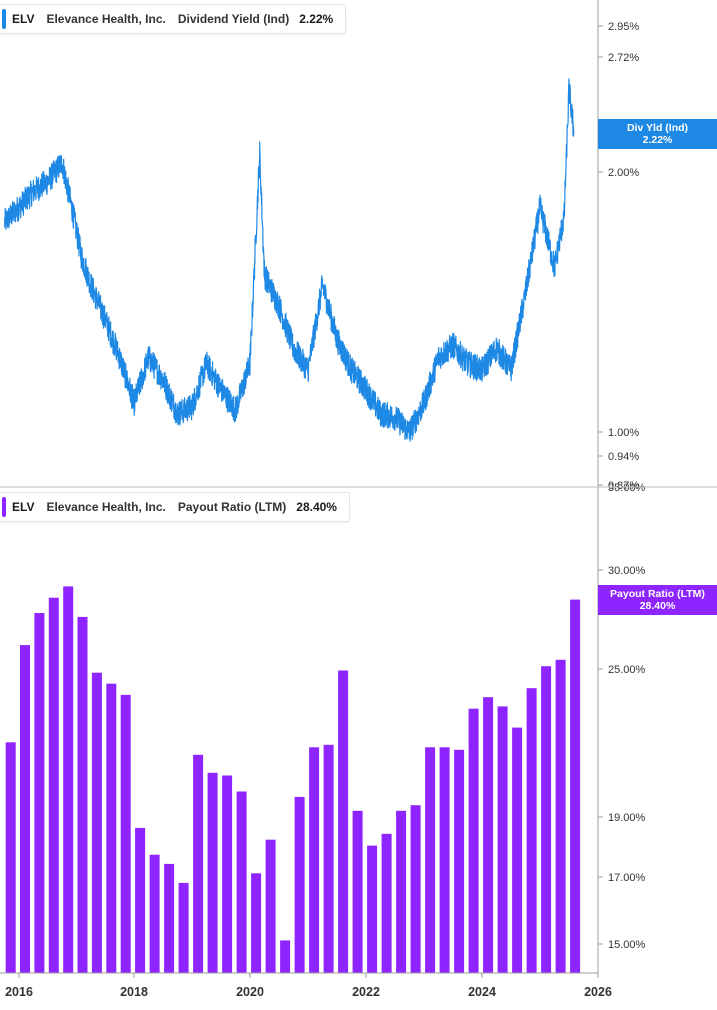  Describe the element at coordinates (106, 507) in the screenshot. I see `bottom-legend-company: Elevance Health, Inc.` at that location.